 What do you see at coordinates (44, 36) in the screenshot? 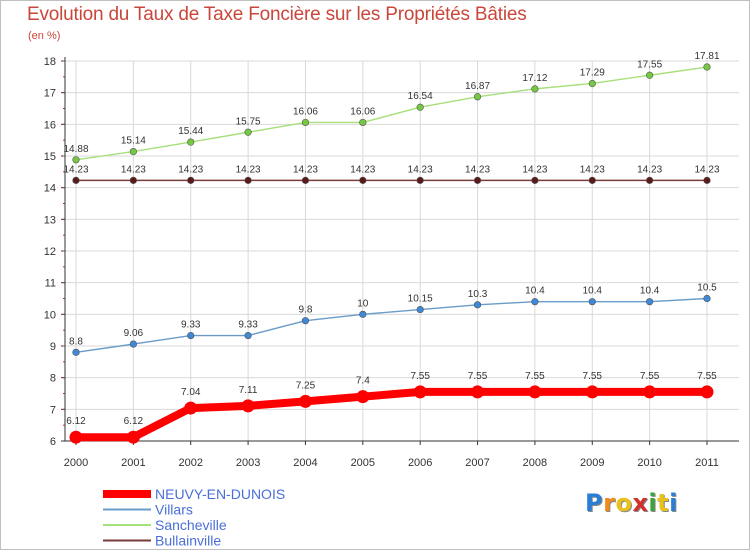
I see `y-axis-unit-label: (en %)` at bounding box center [44, 36].